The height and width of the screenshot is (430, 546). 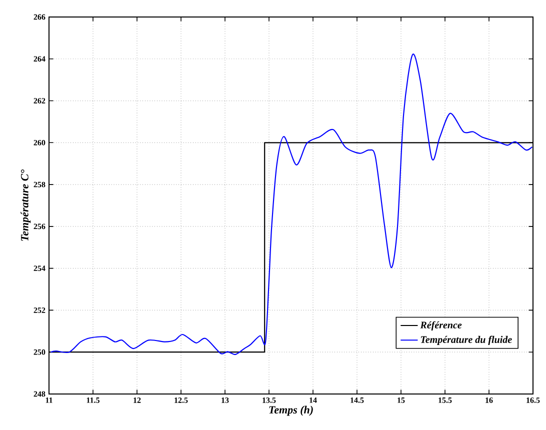 I want to click on y-tick-label: 260, so click(x=40, y=143).